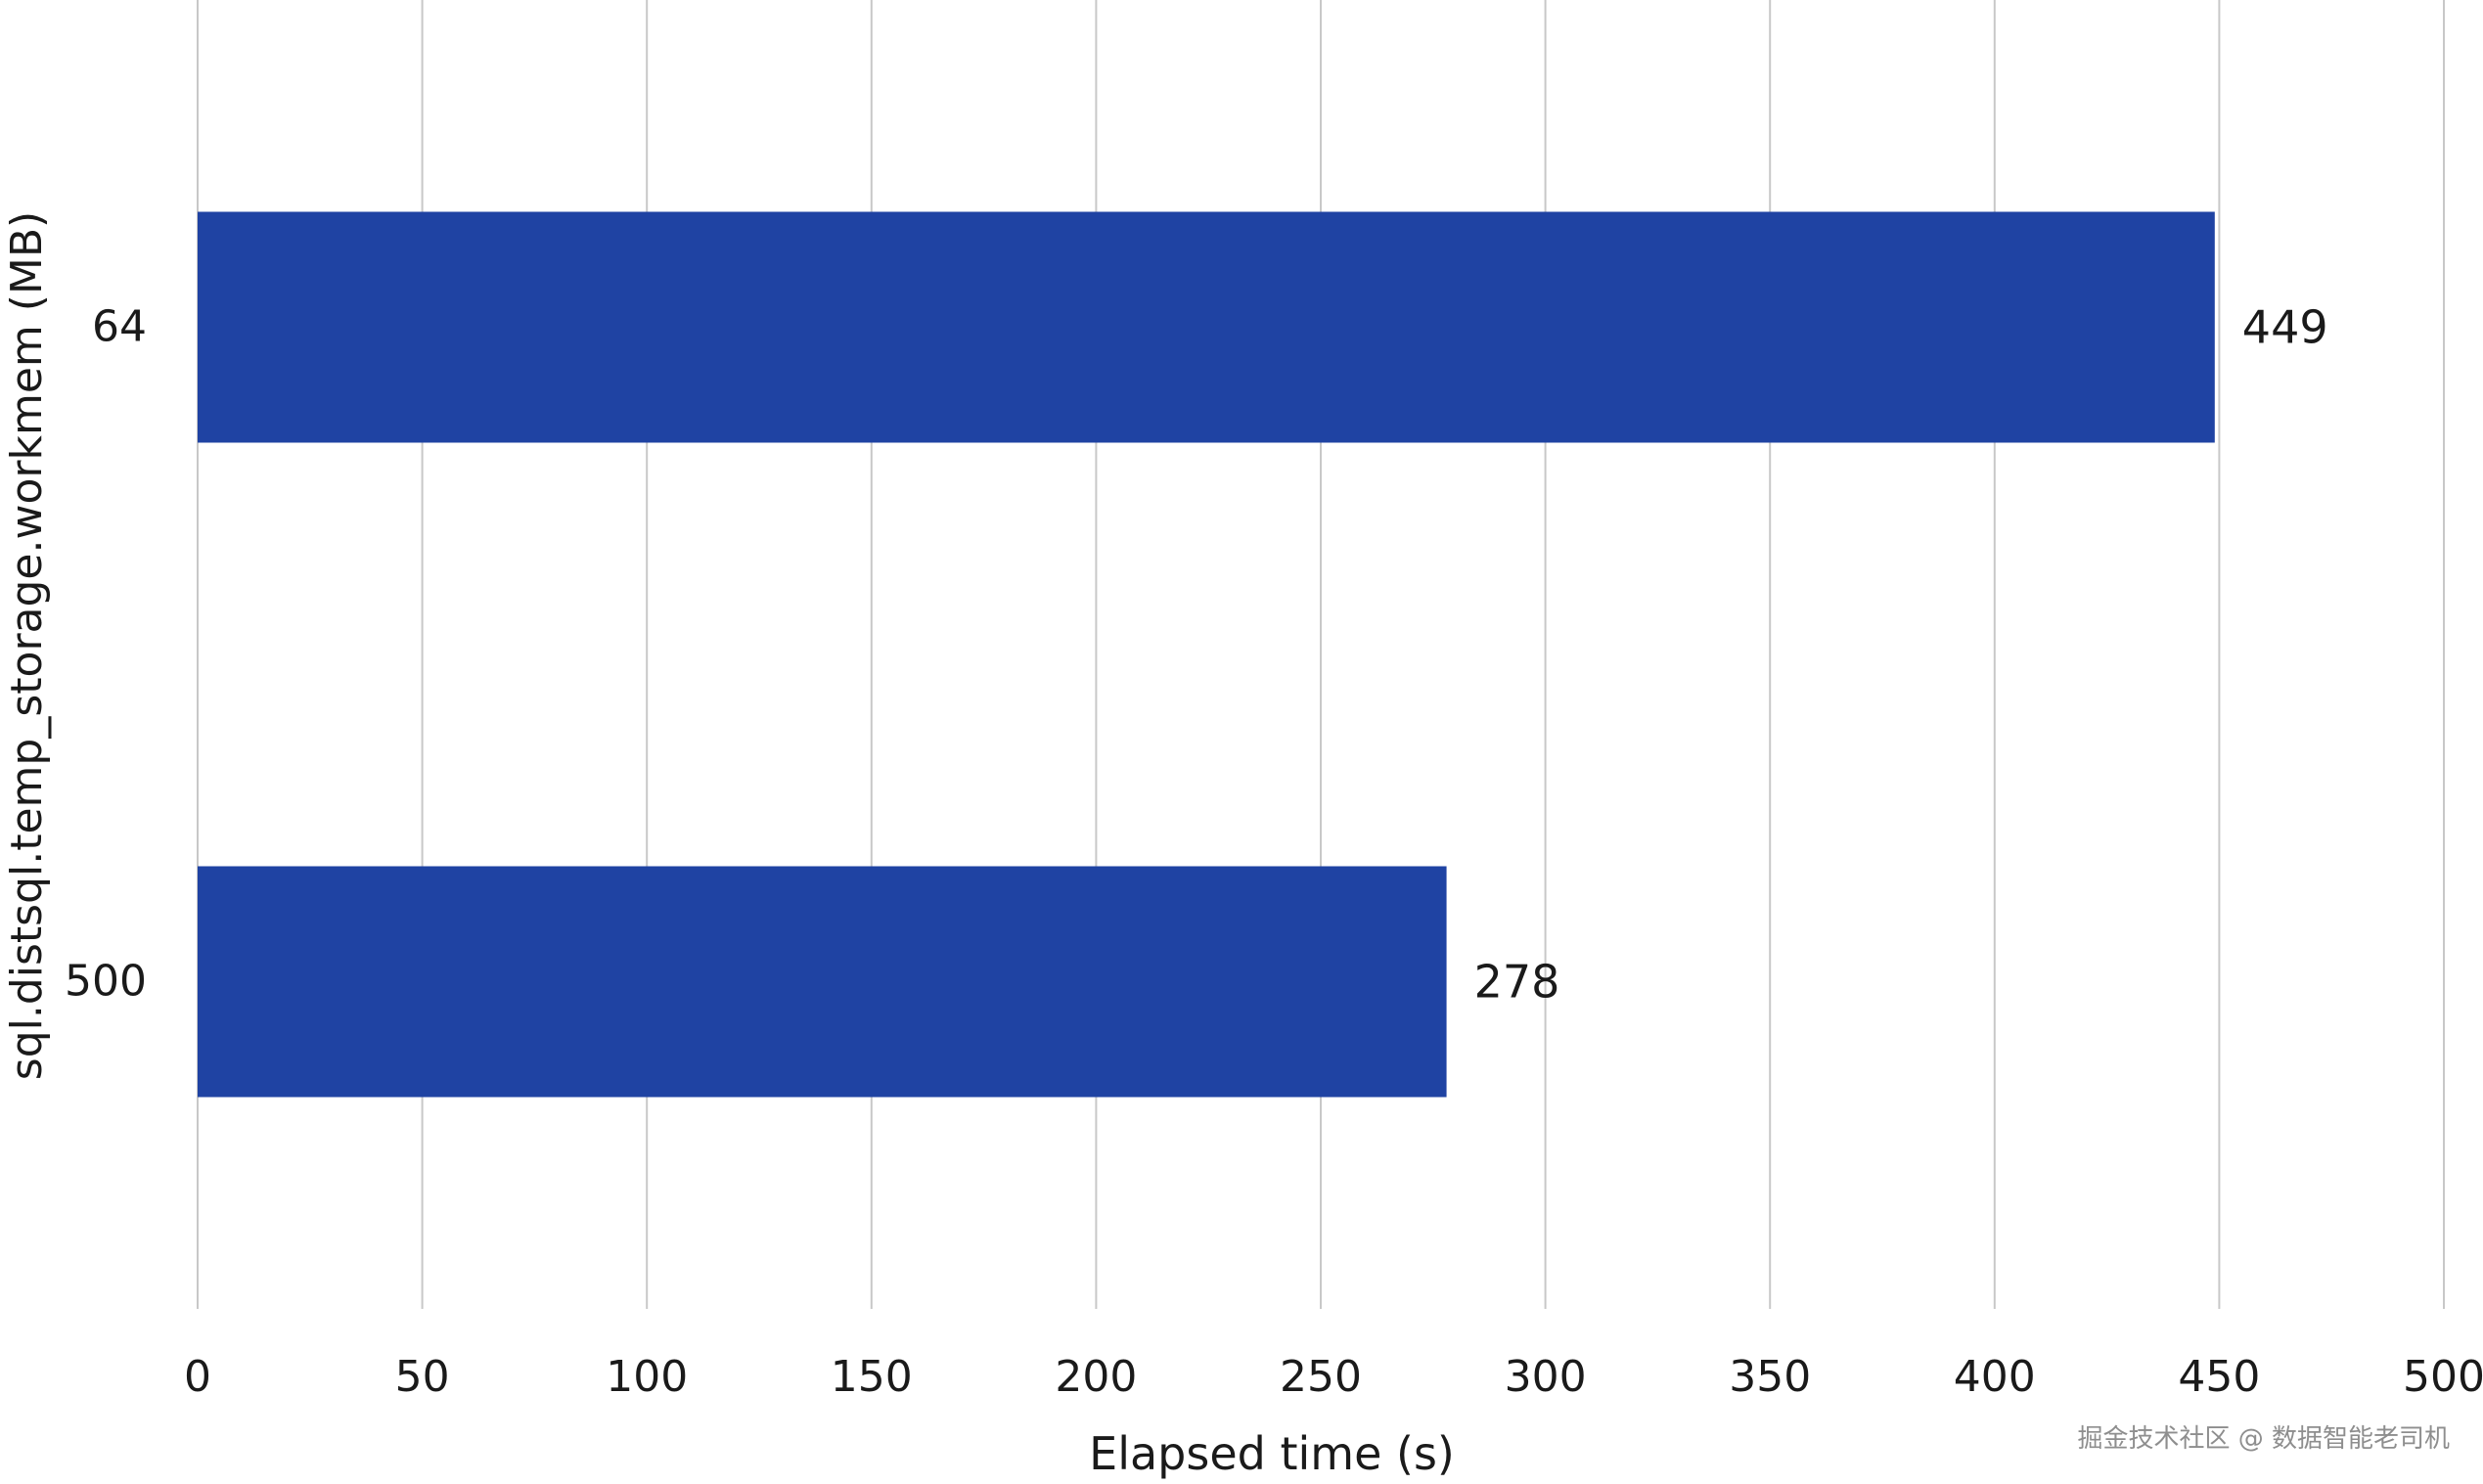 The image size is (2483, 1484). Describe the element at coordinates (422, 1377) in the screenshot. I see `x-tick-label: 50` at that location.